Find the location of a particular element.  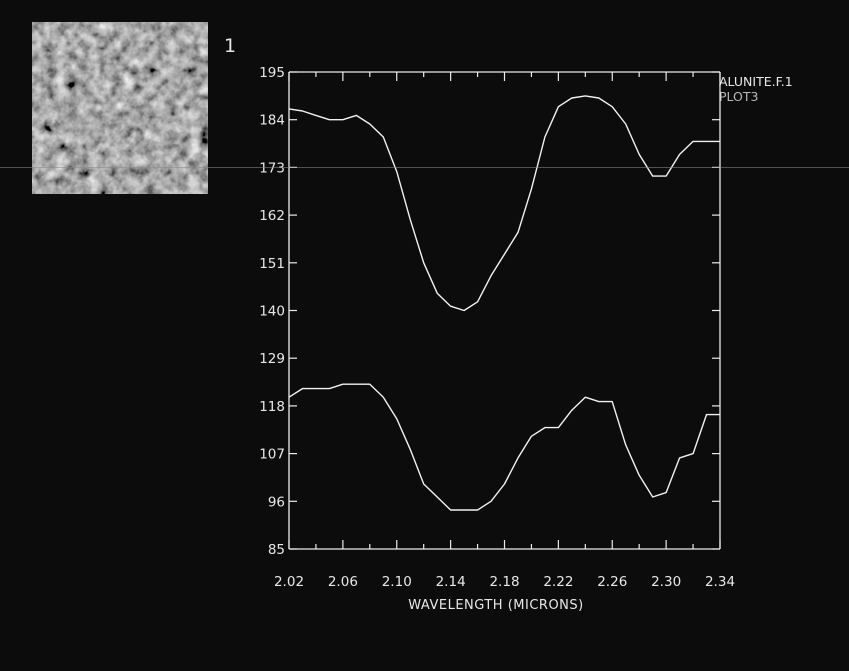

x-axis-label: WAVELENGTH (MICRONS) is located at coordinates (495, 605).